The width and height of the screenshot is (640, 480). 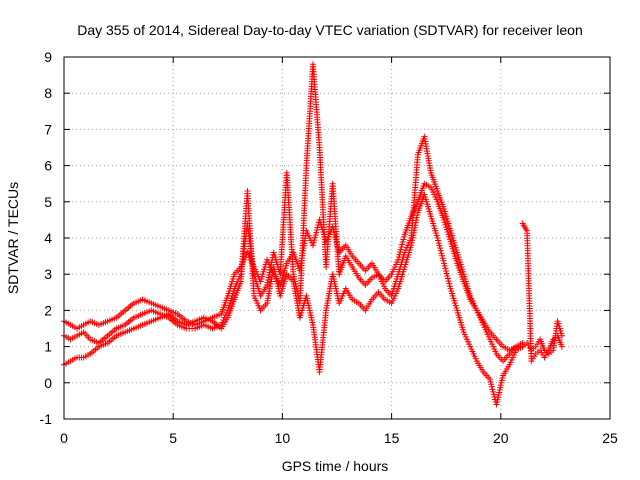 I want to click on y-tick-label: 0, so click(x=48, y=383).